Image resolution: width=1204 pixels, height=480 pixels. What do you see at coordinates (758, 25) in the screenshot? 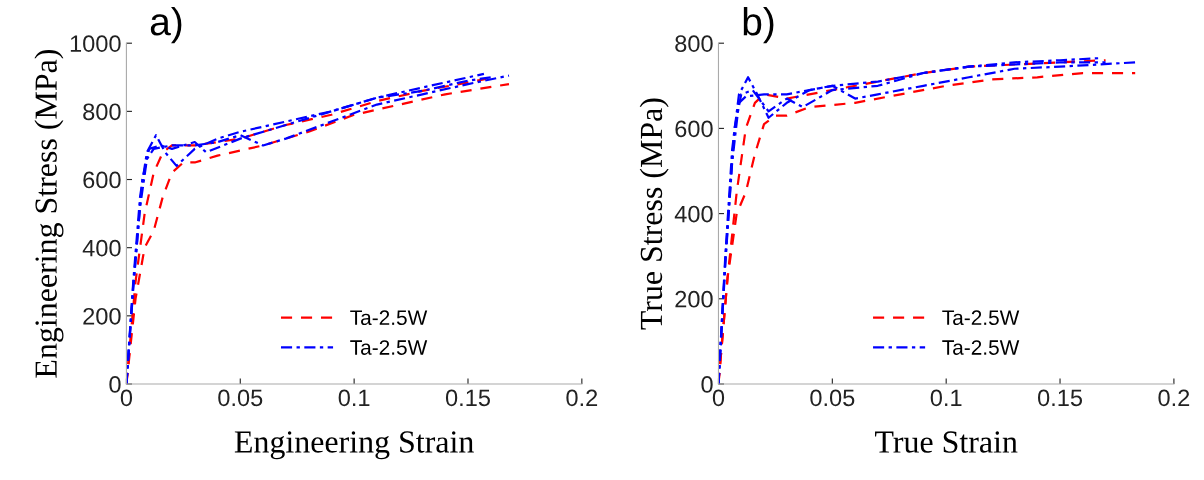
I see `chart-title: b)` at bounding box center [758, 25].